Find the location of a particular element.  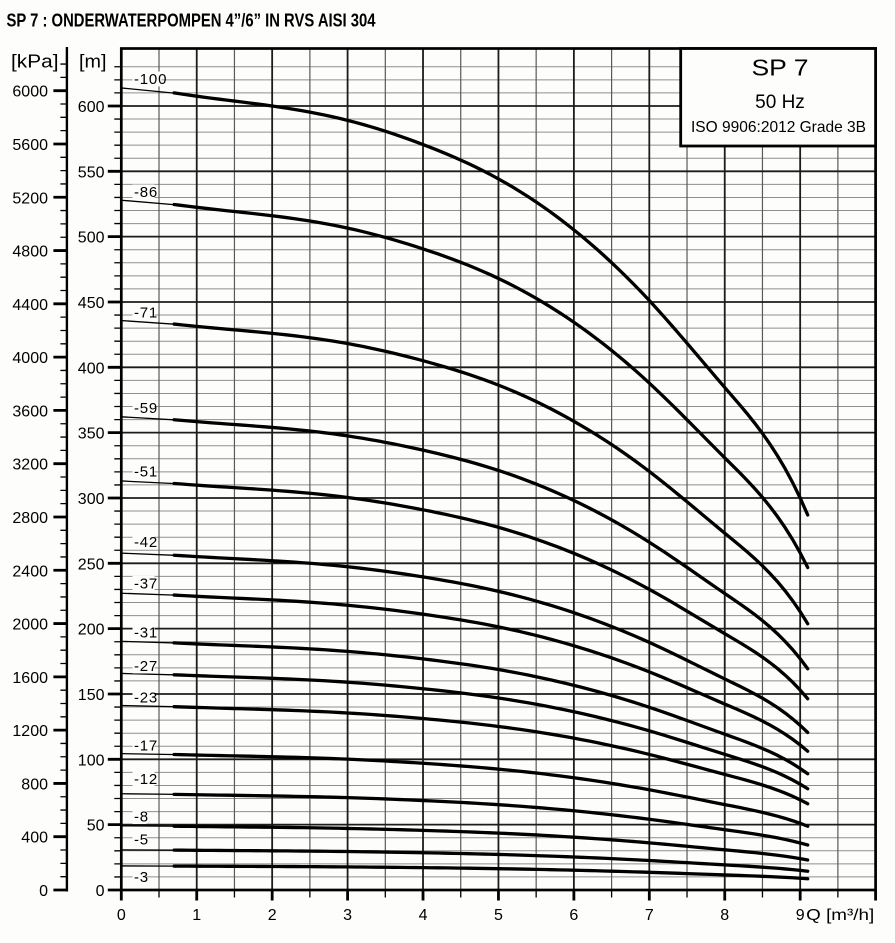

svg-text: 5600 is located at coordinates (30, 145).